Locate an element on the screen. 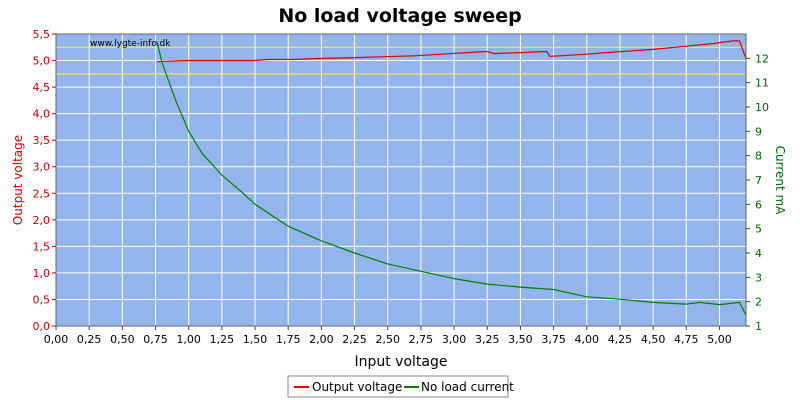  y-left-tick-label: 4,0 is located at coordinates (42, 114).